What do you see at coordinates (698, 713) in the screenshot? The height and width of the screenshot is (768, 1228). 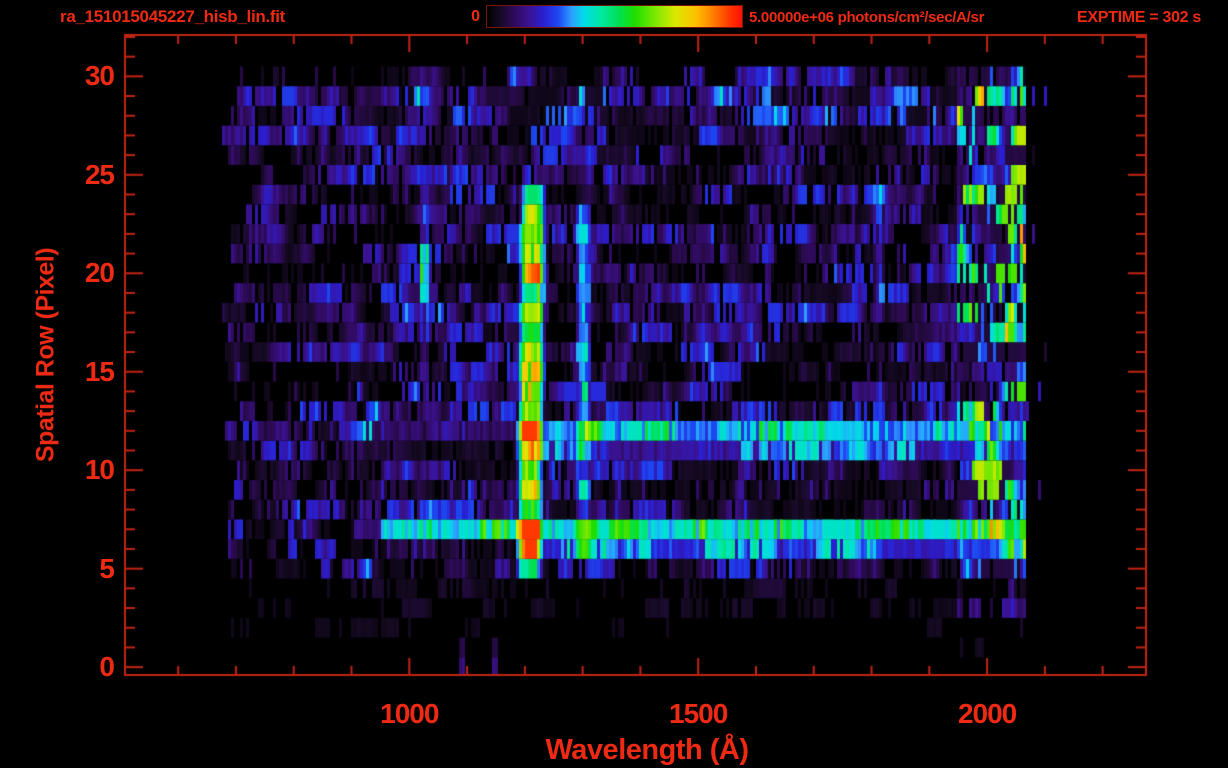 I see `x-tick-label: 1500` at bounding box center [698, 713].